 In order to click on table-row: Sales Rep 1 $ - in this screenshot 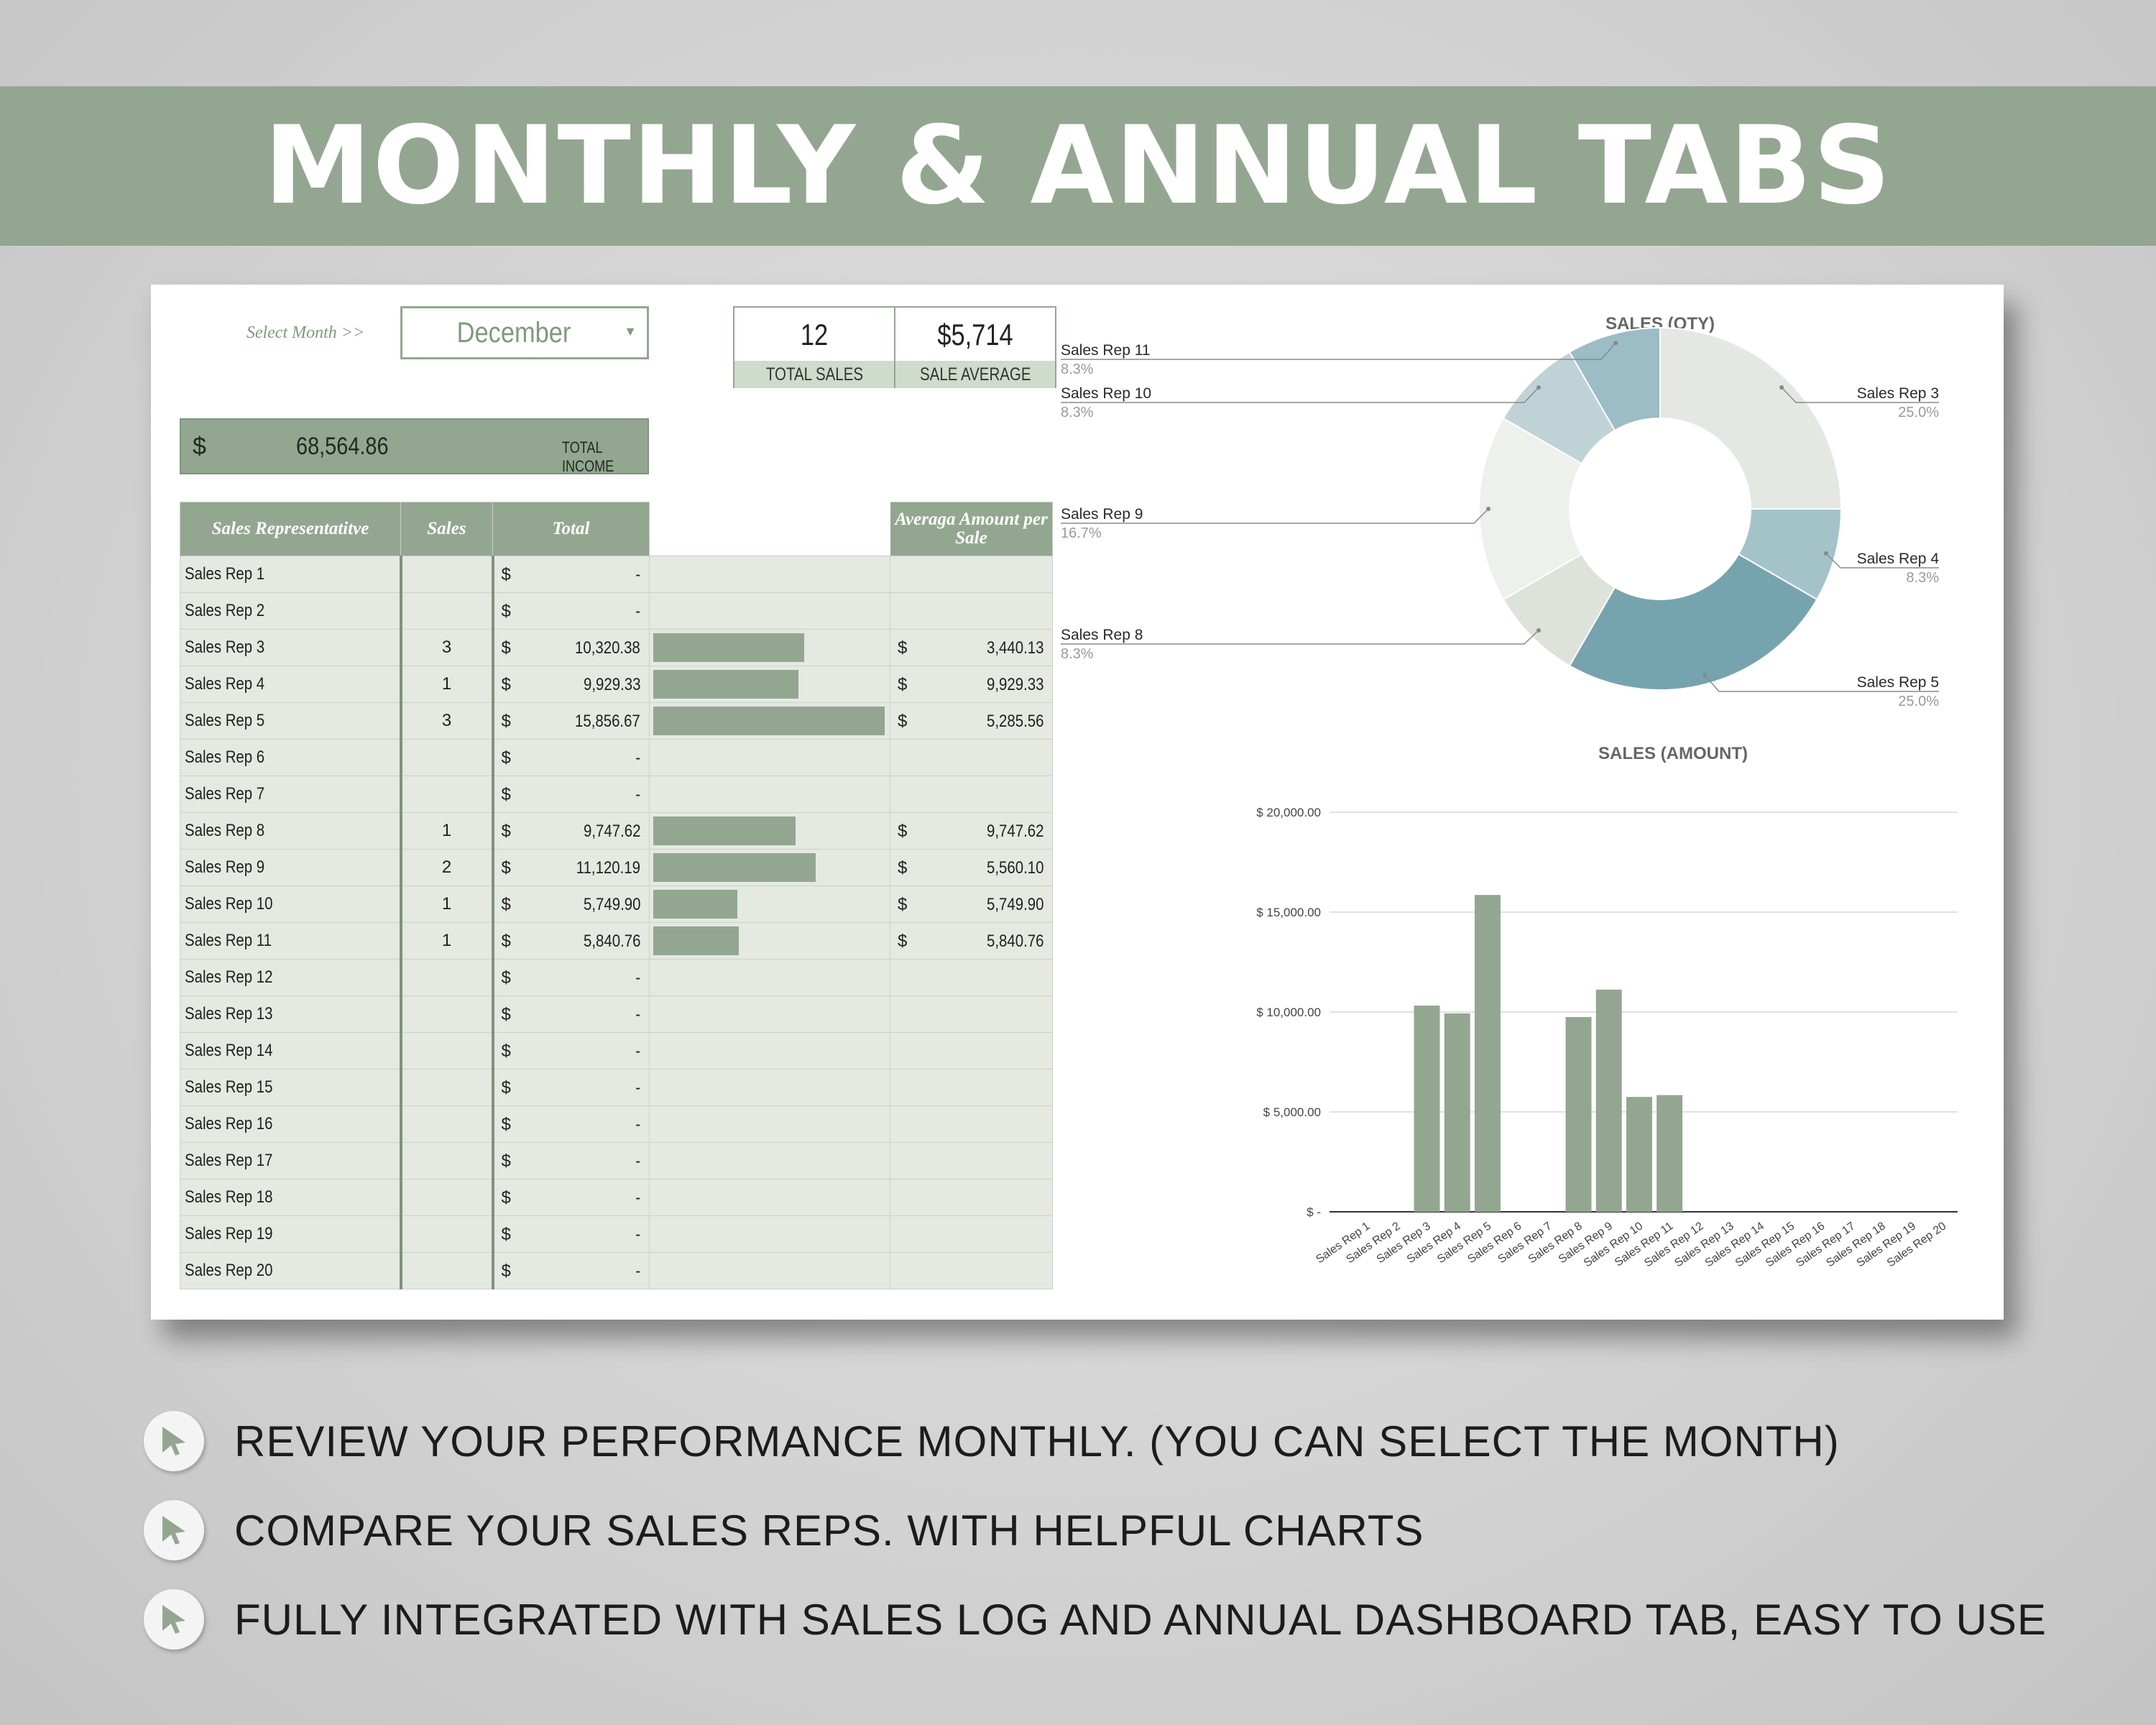, I will do `click(616, 574)`.